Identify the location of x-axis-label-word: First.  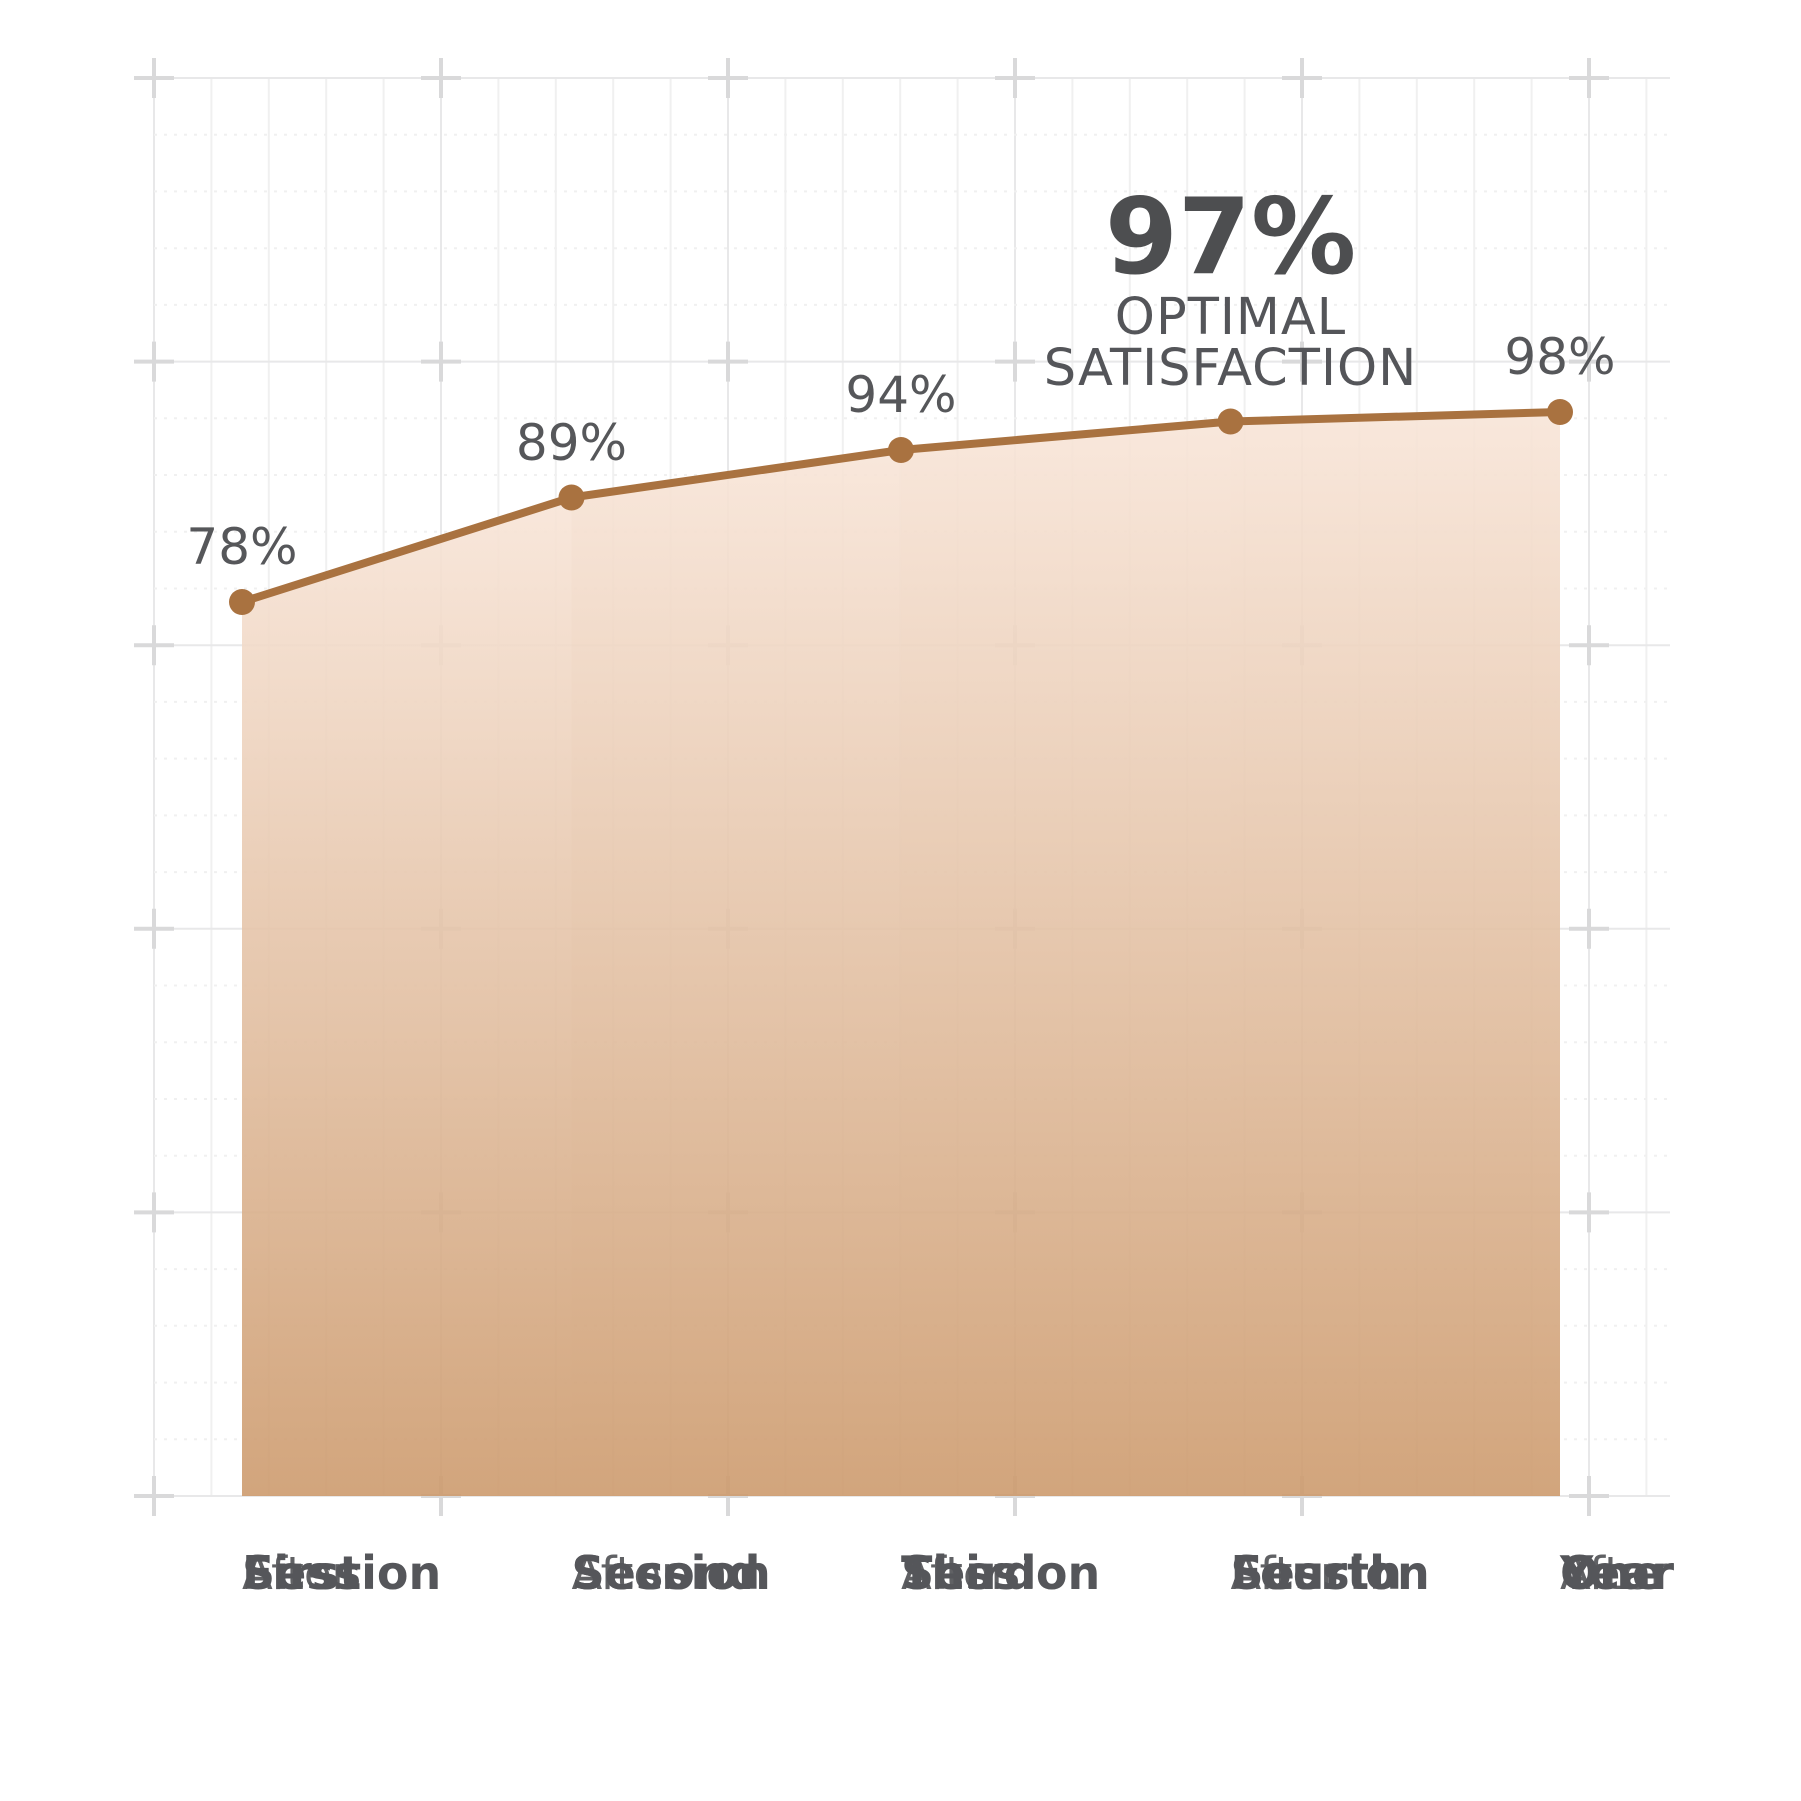
(302, 1573).